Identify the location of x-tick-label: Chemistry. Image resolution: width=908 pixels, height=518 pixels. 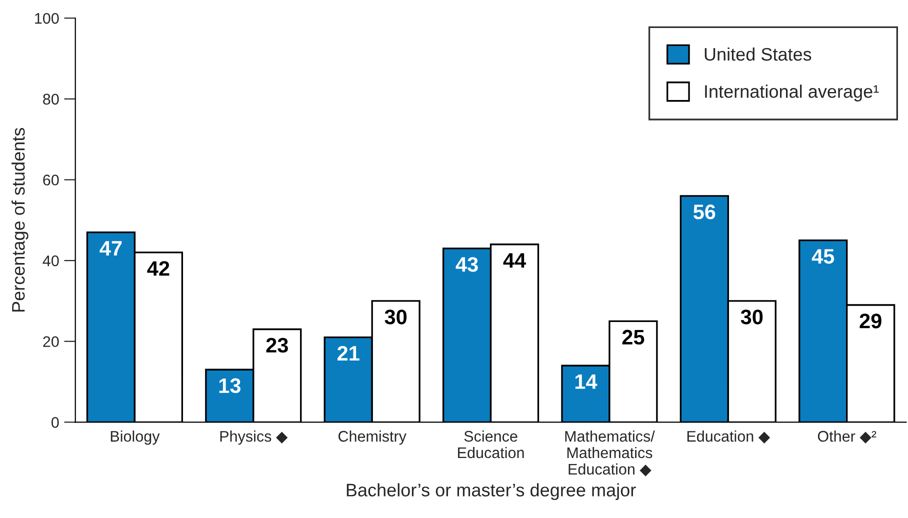
(372, 437).